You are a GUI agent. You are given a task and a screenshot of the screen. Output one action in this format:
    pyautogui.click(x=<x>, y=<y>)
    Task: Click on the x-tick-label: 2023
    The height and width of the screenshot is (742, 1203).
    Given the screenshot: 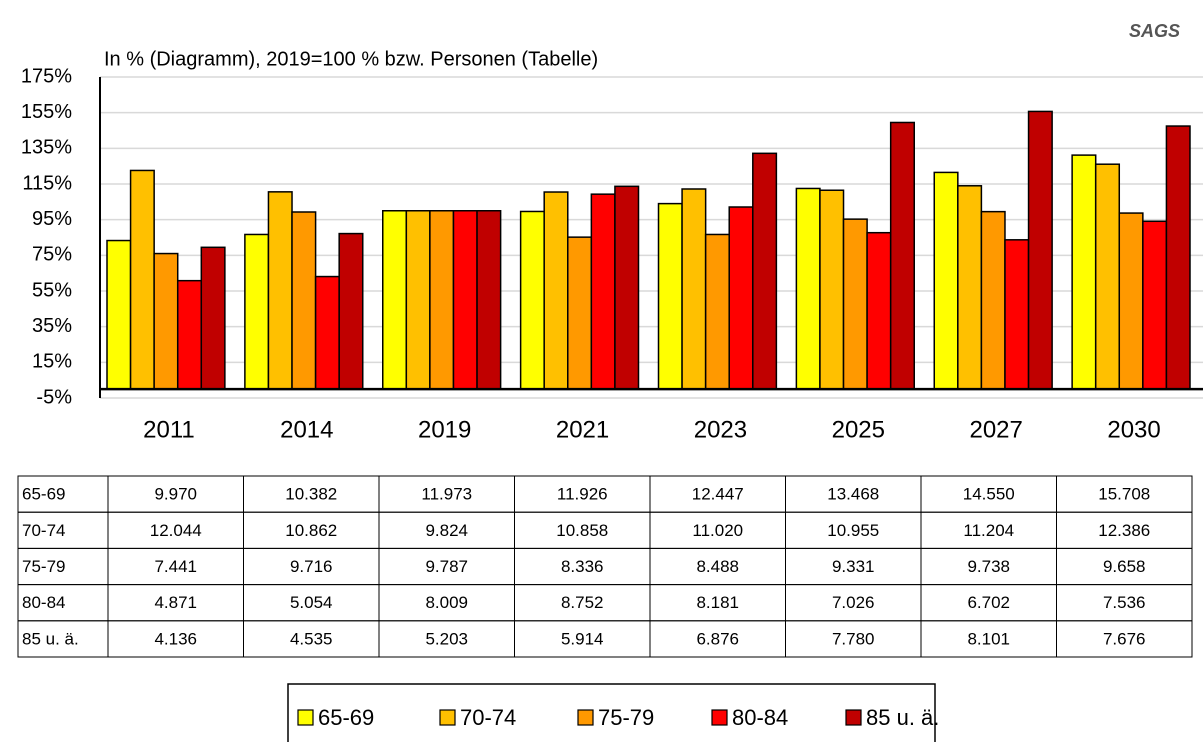 What is the action you would take?
    pyautogui.click(x=720, y=429)
    